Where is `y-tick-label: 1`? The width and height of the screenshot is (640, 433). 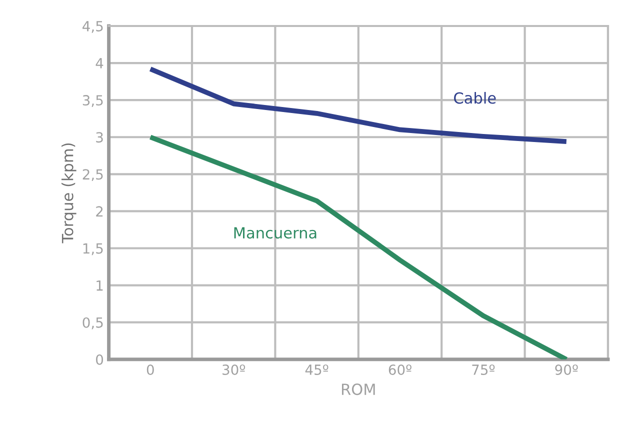 y-tick-label: 1 is located at coordinates (99, 285).